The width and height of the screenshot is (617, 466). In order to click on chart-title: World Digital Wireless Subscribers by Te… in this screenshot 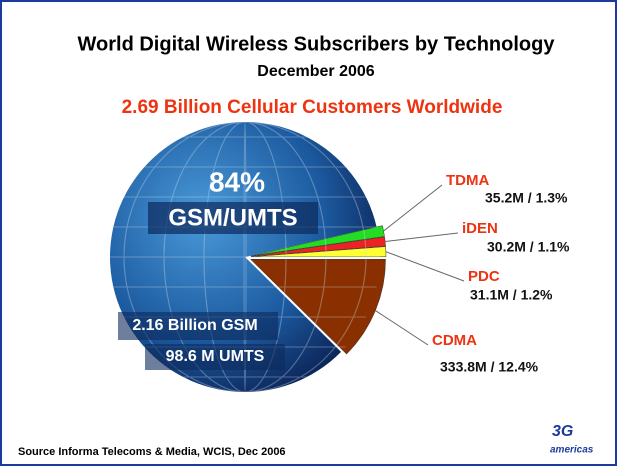, I will do `click(317, 44)`.